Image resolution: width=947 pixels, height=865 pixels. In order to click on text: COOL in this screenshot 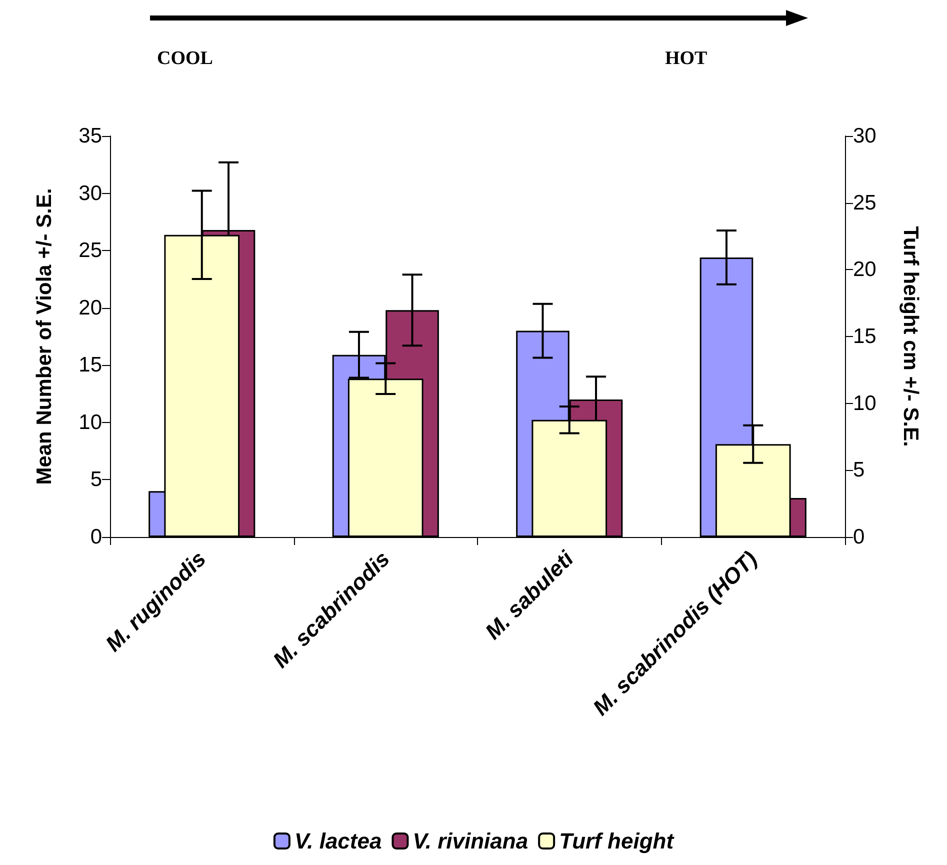, I will do `click(185, 59)`.